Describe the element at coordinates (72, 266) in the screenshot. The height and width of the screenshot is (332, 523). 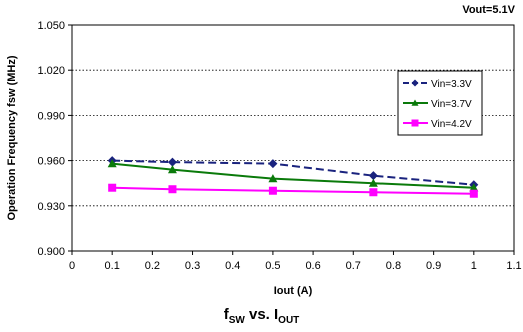
I see `x-tick-label: 0` at that location.